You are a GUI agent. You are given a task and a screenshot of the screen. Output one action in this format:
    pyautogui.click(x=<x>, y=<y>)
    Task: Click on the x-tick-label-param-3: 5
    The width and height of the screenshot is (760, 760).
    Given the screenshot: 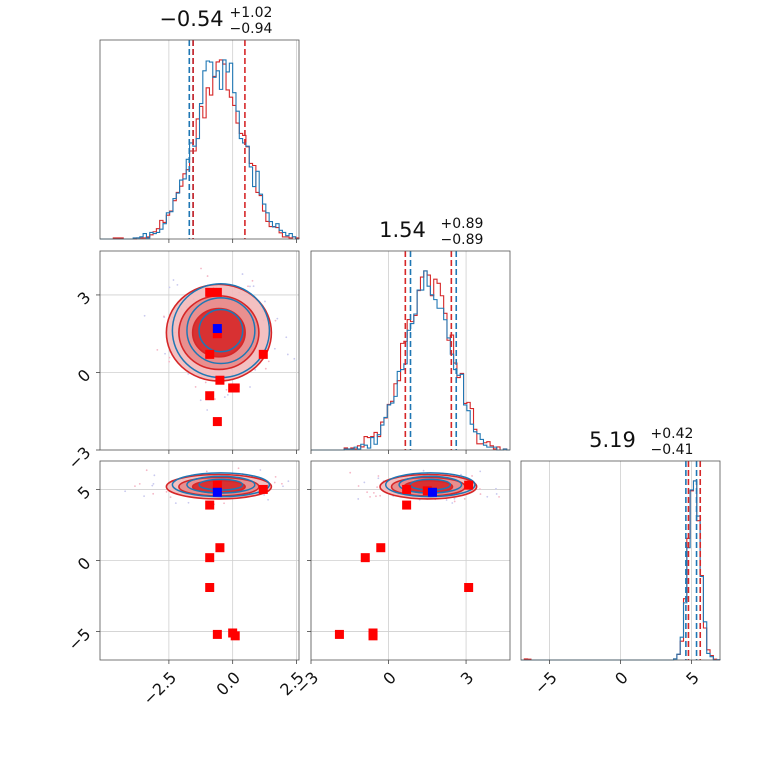 What is the action you would take?
    pyautogui.click(x=692, y=678)
    